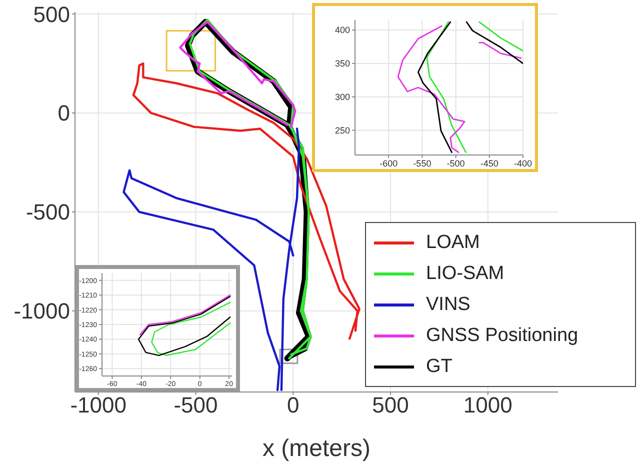  I want to click on x-tick-label: -400, so click(523, 163).